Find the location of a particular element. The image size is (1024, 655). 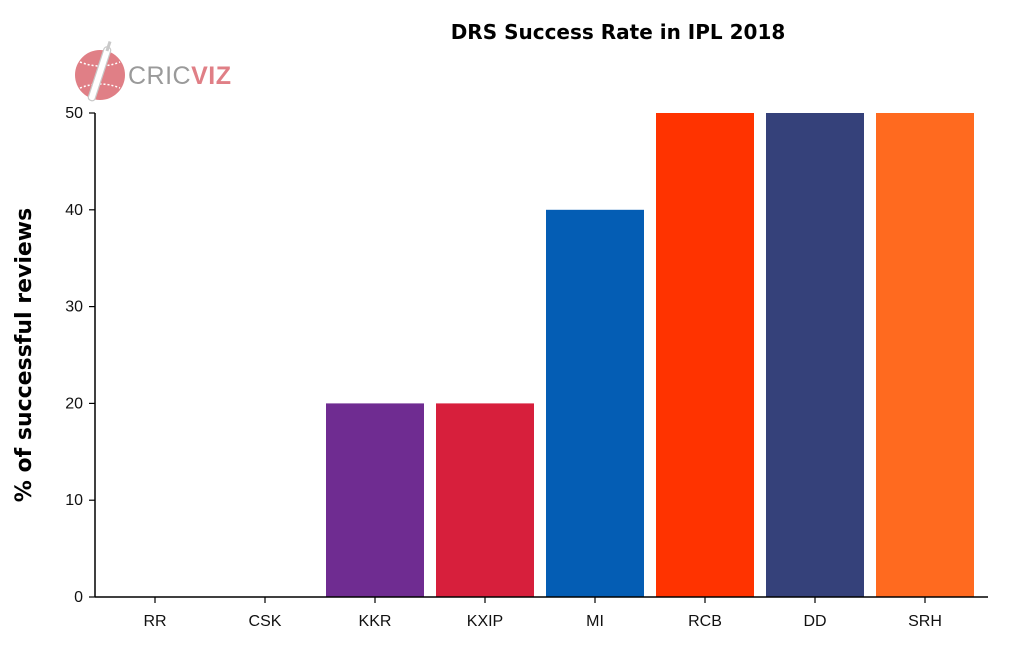

bar-dd is located at coordinates (815, 355).